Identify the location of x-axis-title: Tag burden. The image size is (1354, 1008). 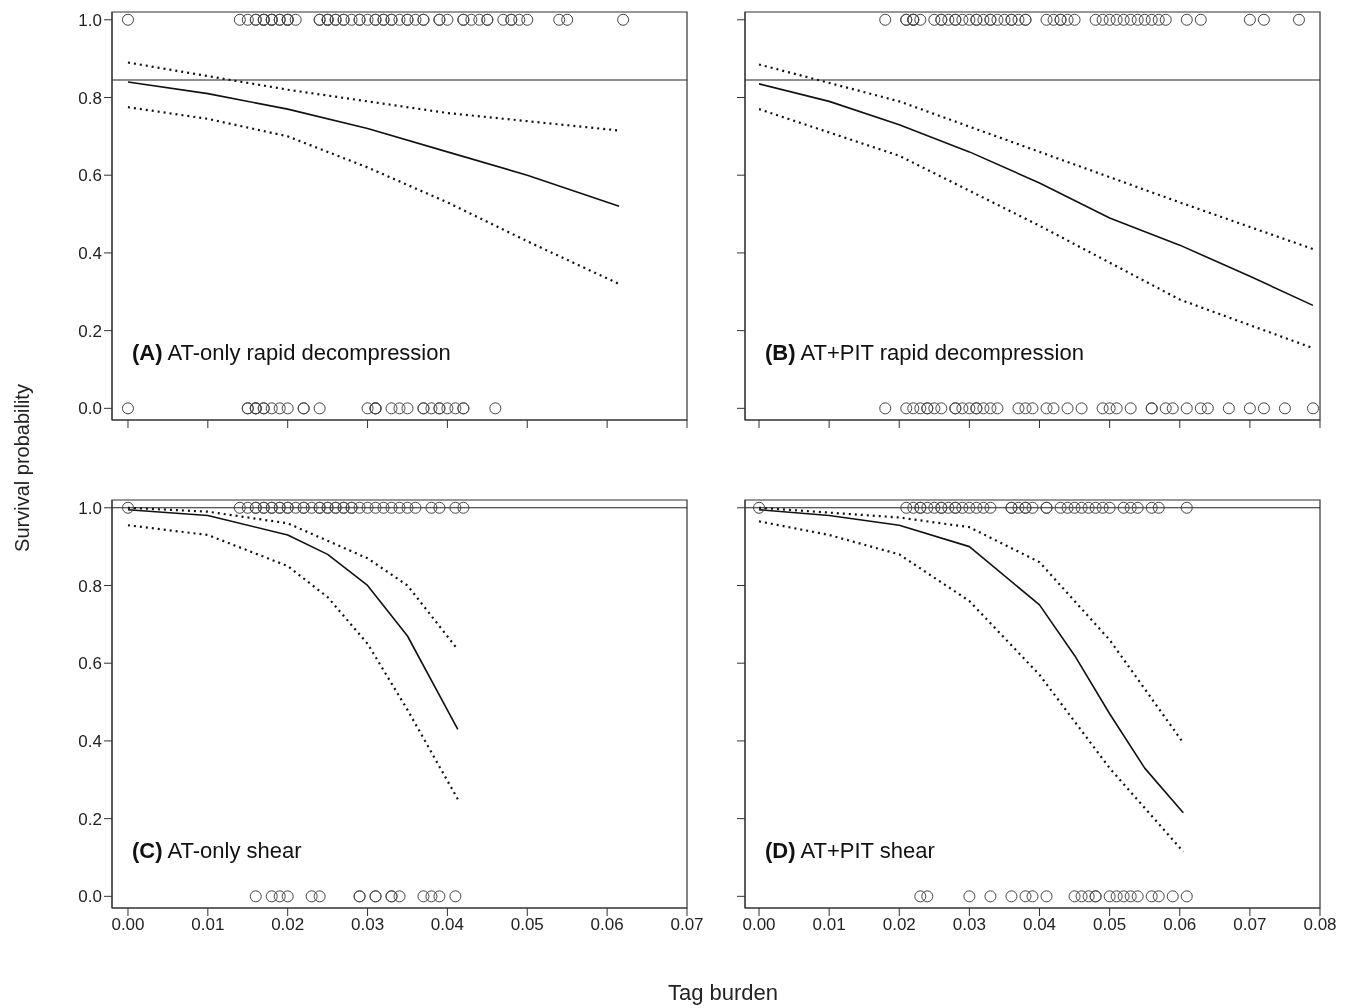
(723, 993).